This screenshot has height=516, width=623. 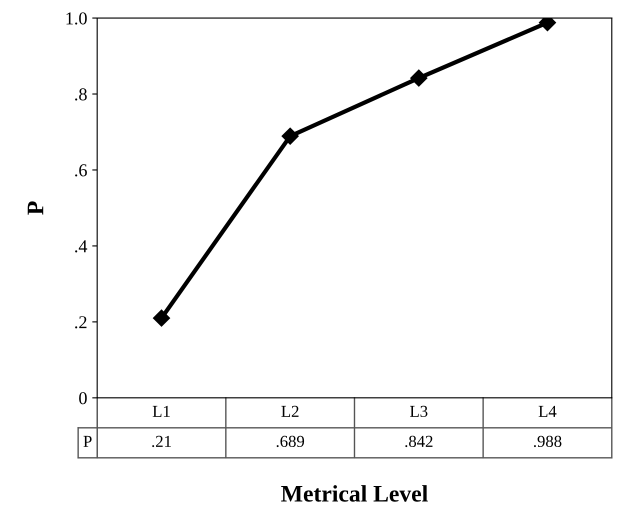 I want to click on y-tick-label: 1.0, so click(x=76, y=18).